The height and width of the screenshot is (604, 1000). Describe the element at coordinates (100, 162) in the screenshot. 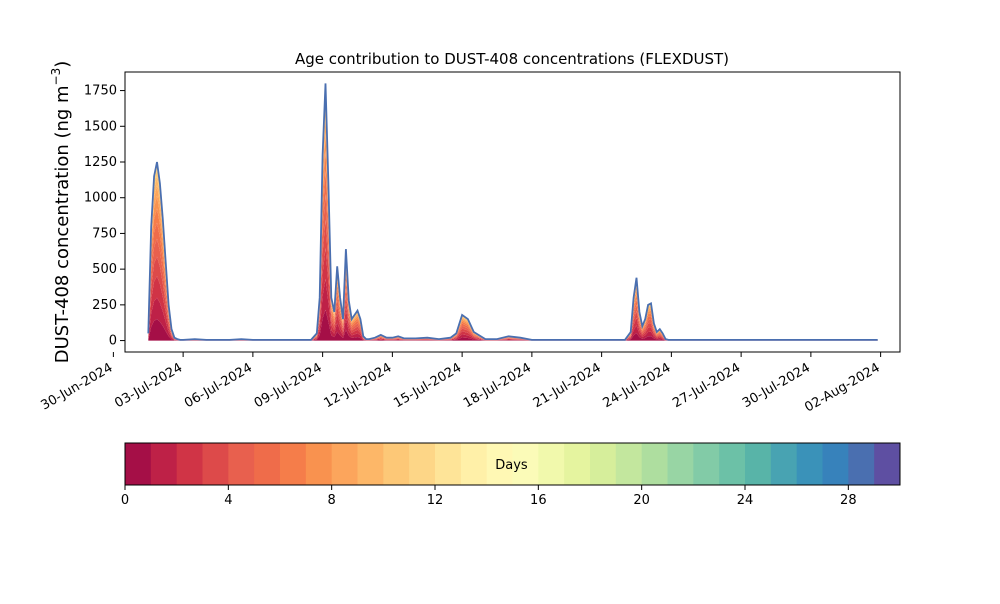

I see `y-tick-label: 1250` at that location.